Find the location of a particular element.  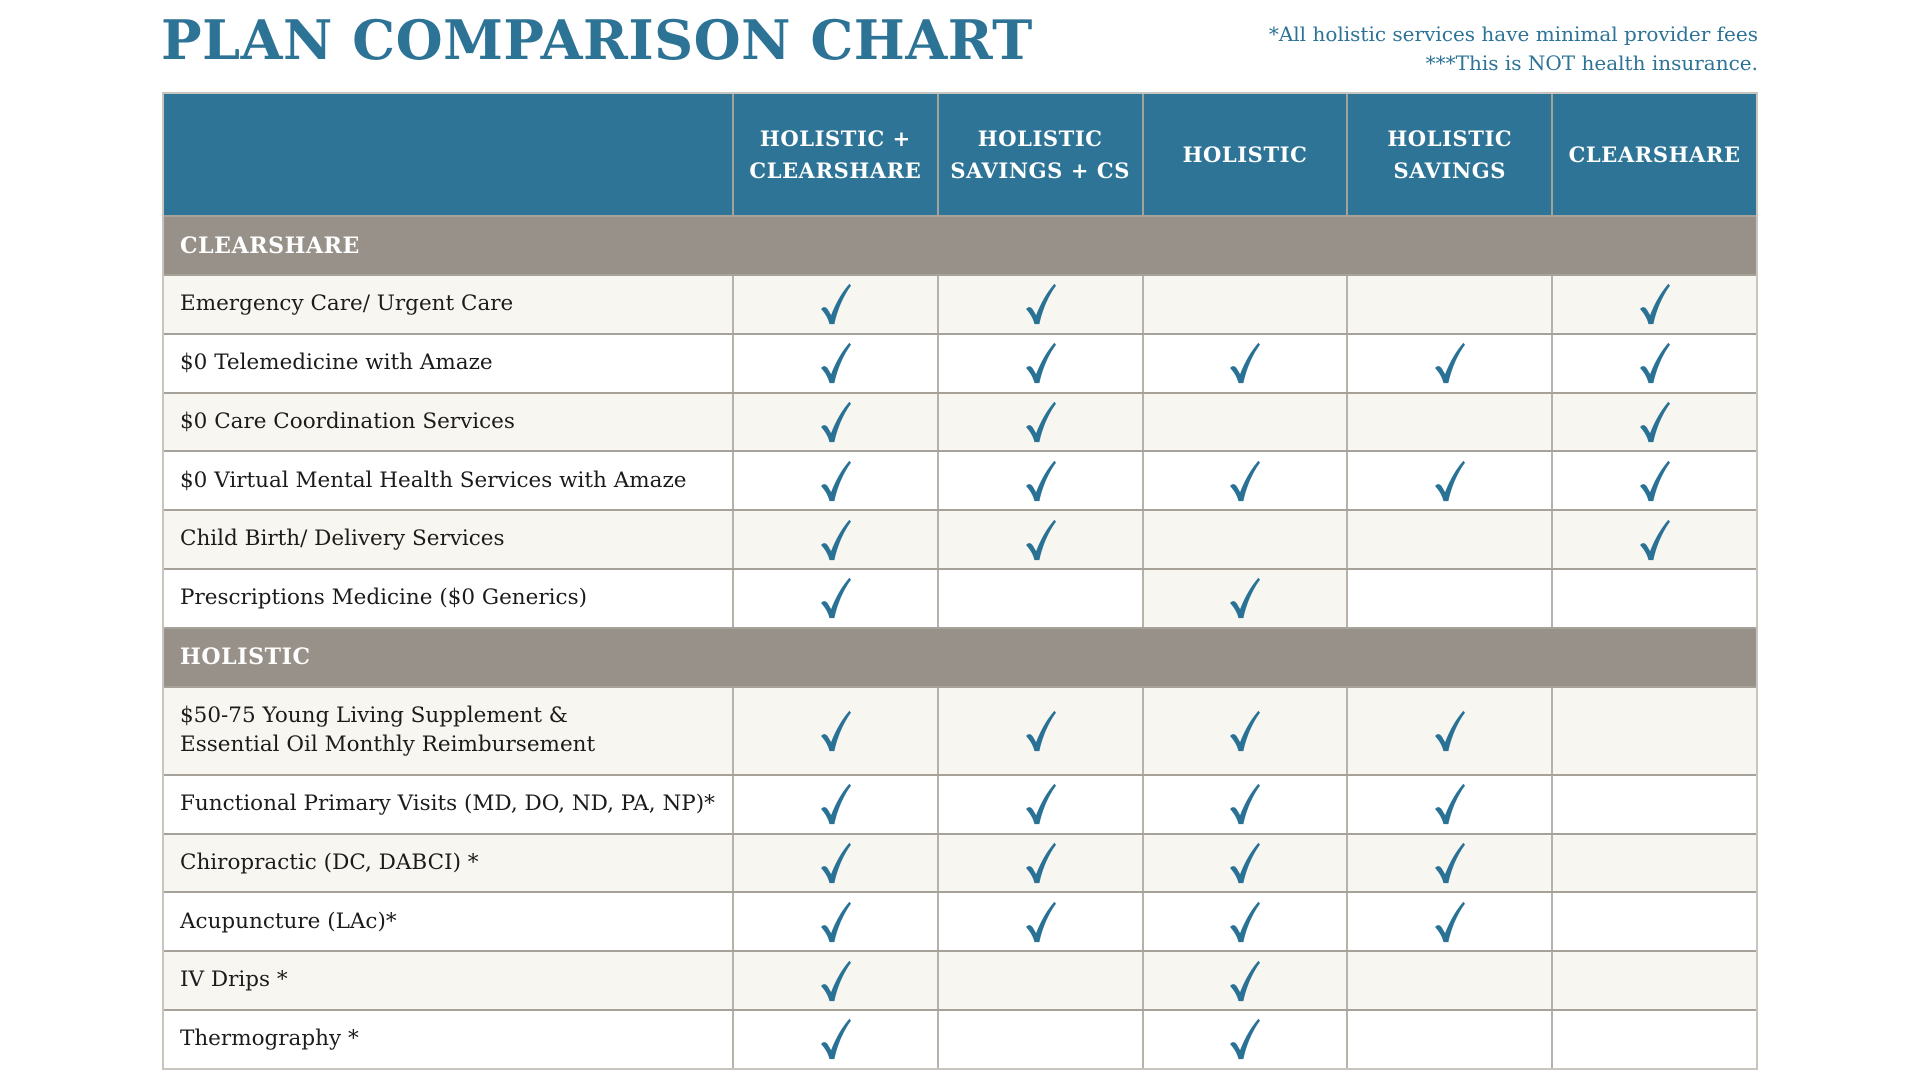

table-row: Chiropractic (DC, DABCI) * is located at coordinates (960, 862).